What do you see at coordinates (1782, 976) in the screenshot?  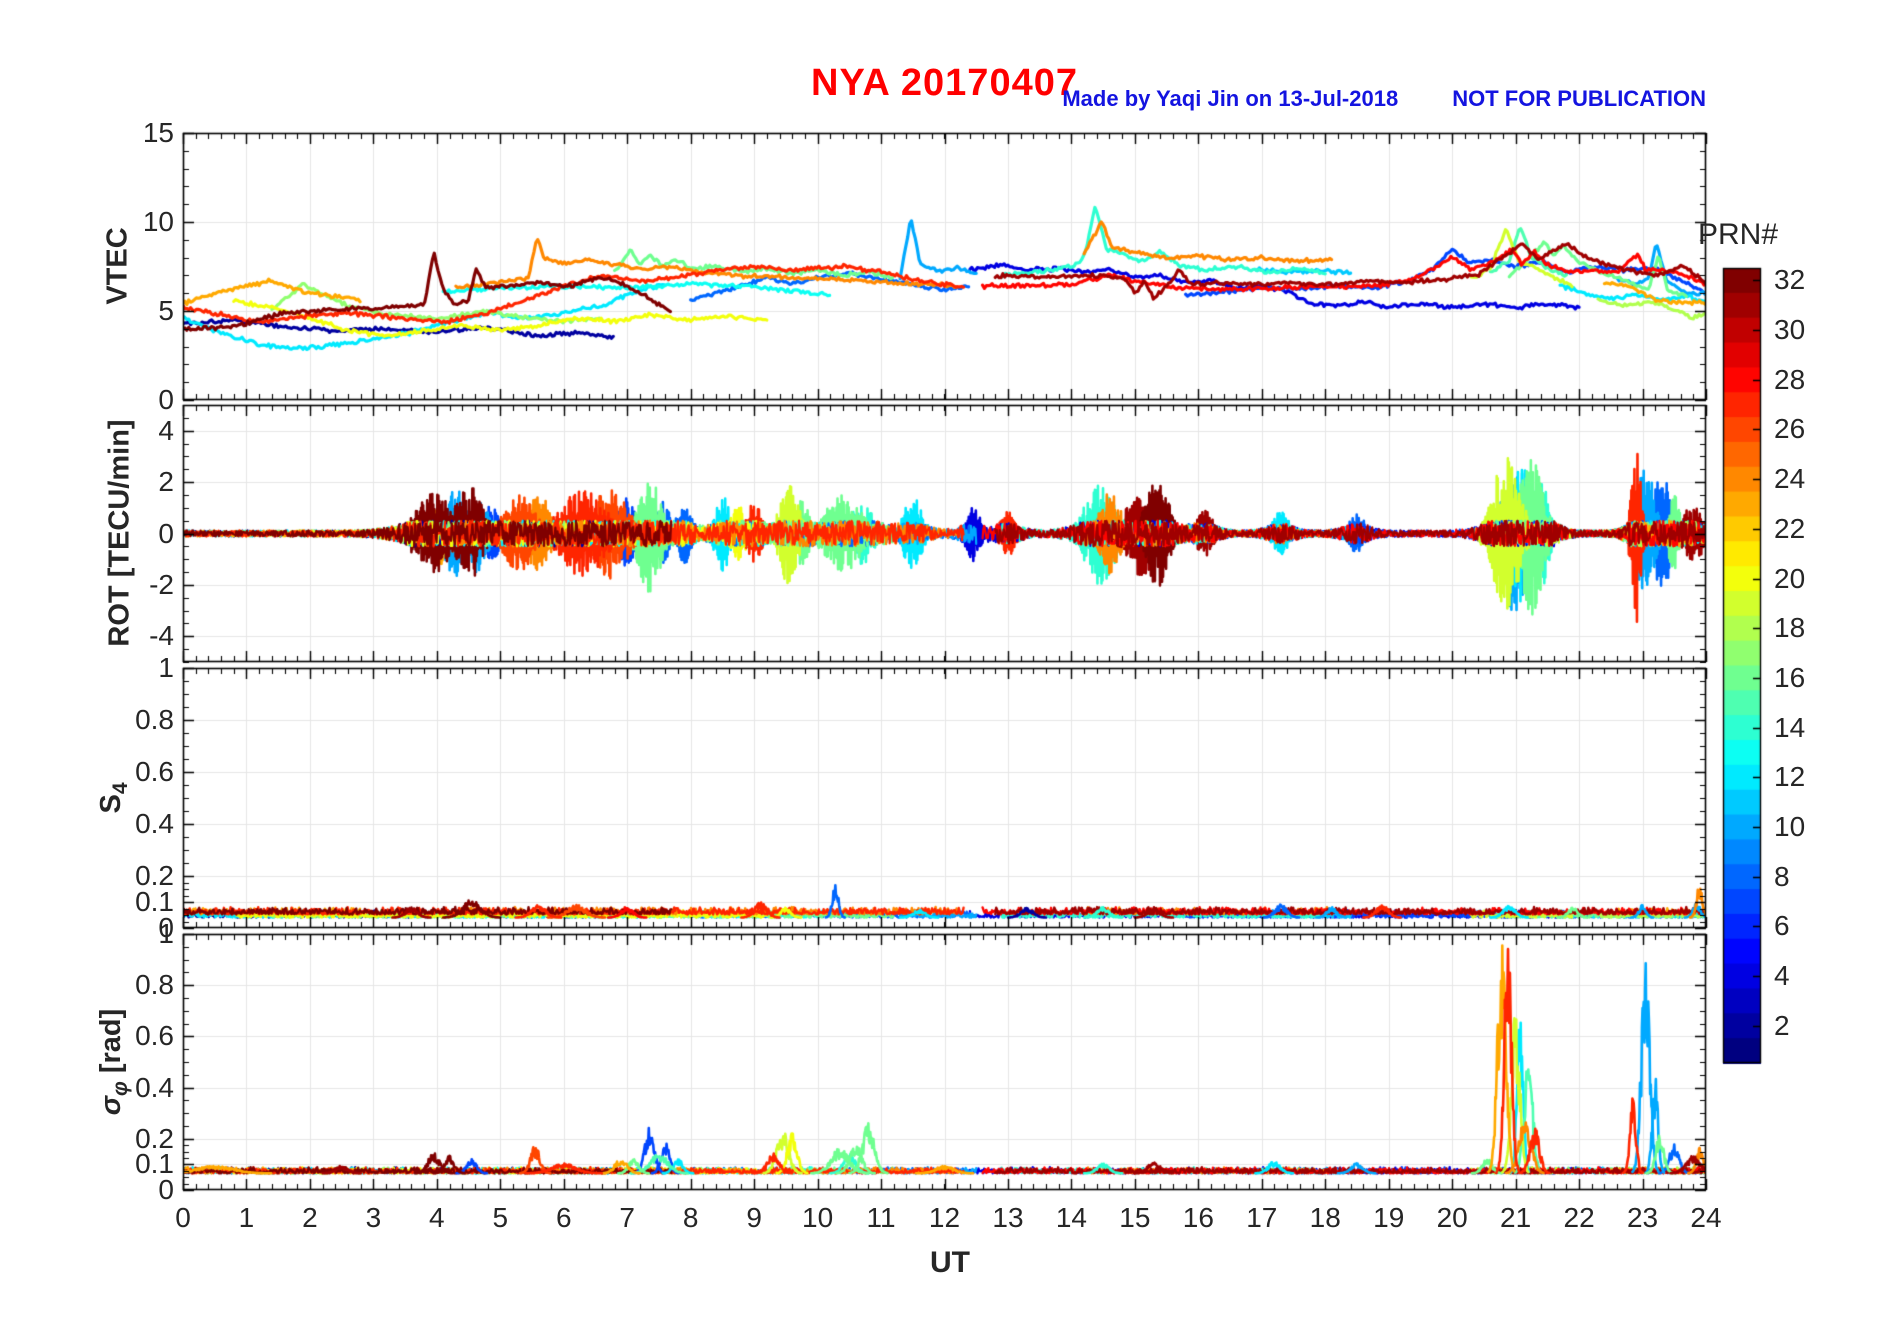 I see `colorbar-tick-label: 4` at bounding box center [1782, 976].